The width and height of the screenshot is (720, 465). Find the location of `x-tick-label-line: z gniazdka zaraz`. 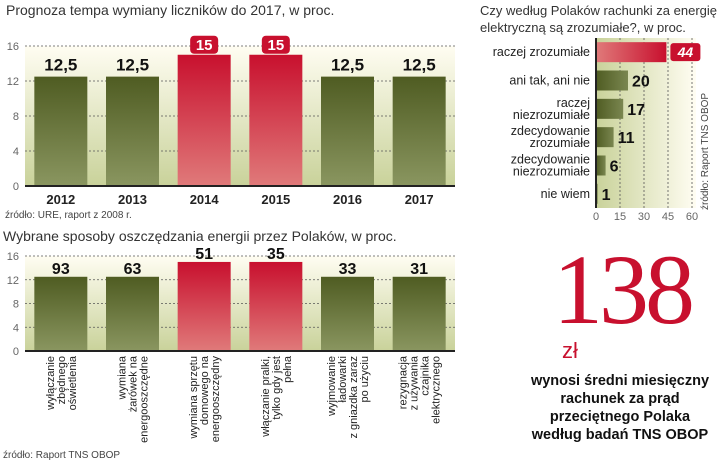

x-tick-label-line: z gniazdka zaraz is located at coordinates (354, 397).